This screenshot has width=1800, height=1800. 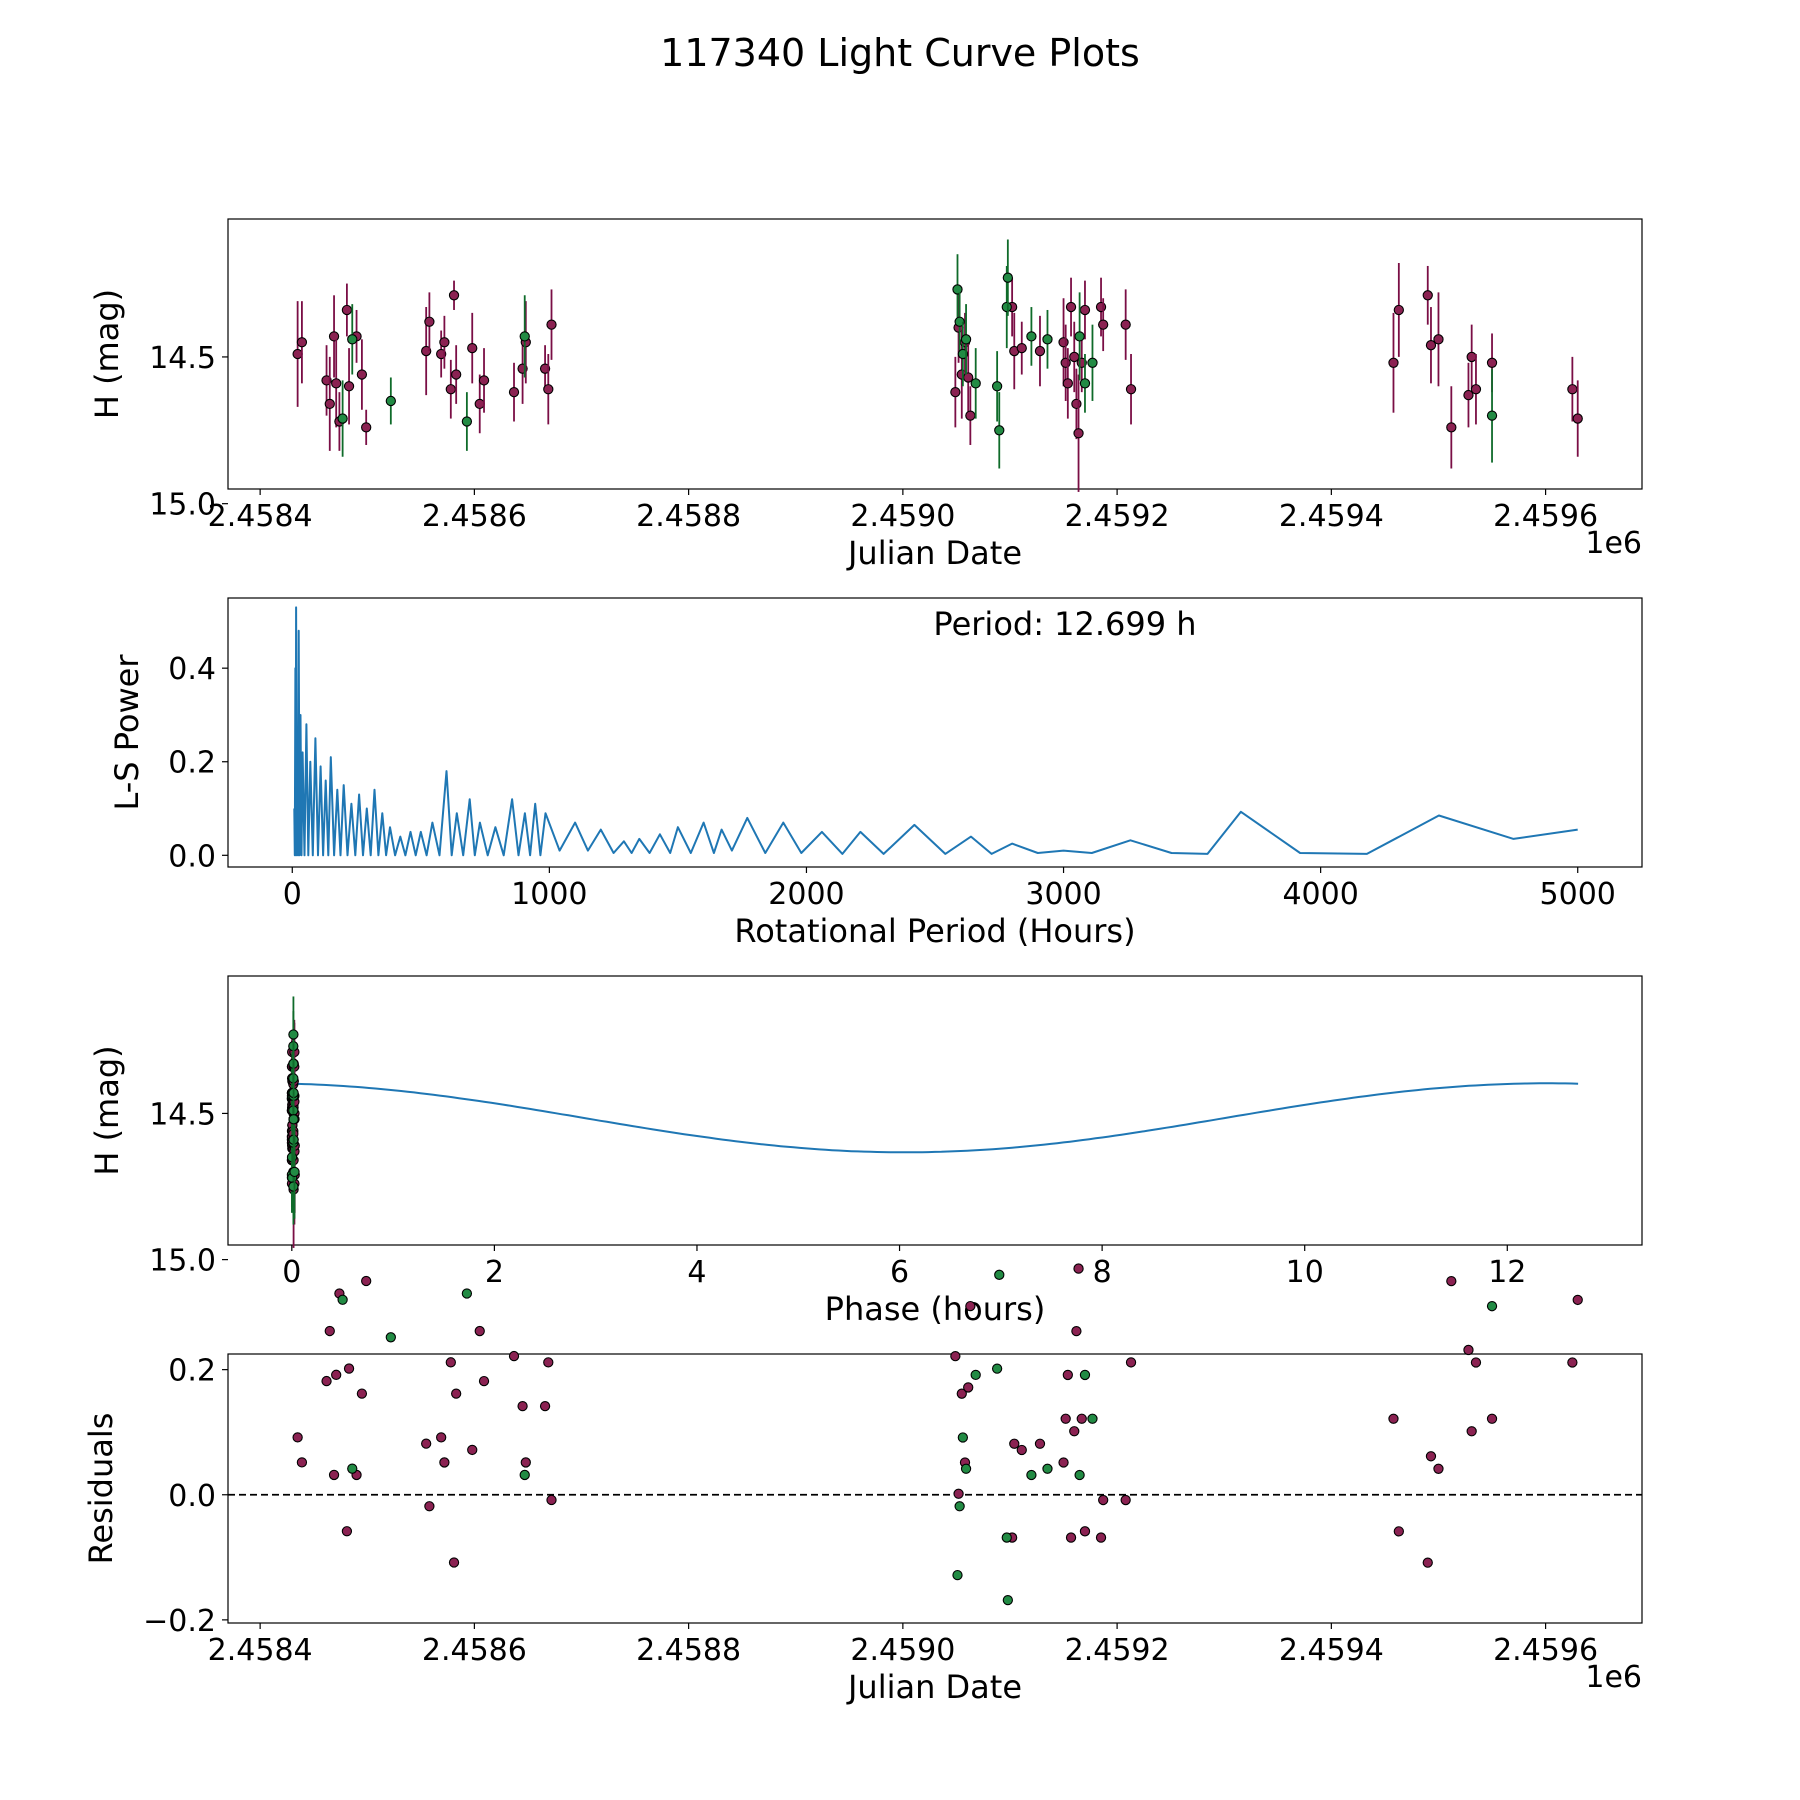 What do you see at coordinates (1507, 1272) in the screenshot?
I see `phased-x-tick-label: 12` at bounding box center [1507, 1272].